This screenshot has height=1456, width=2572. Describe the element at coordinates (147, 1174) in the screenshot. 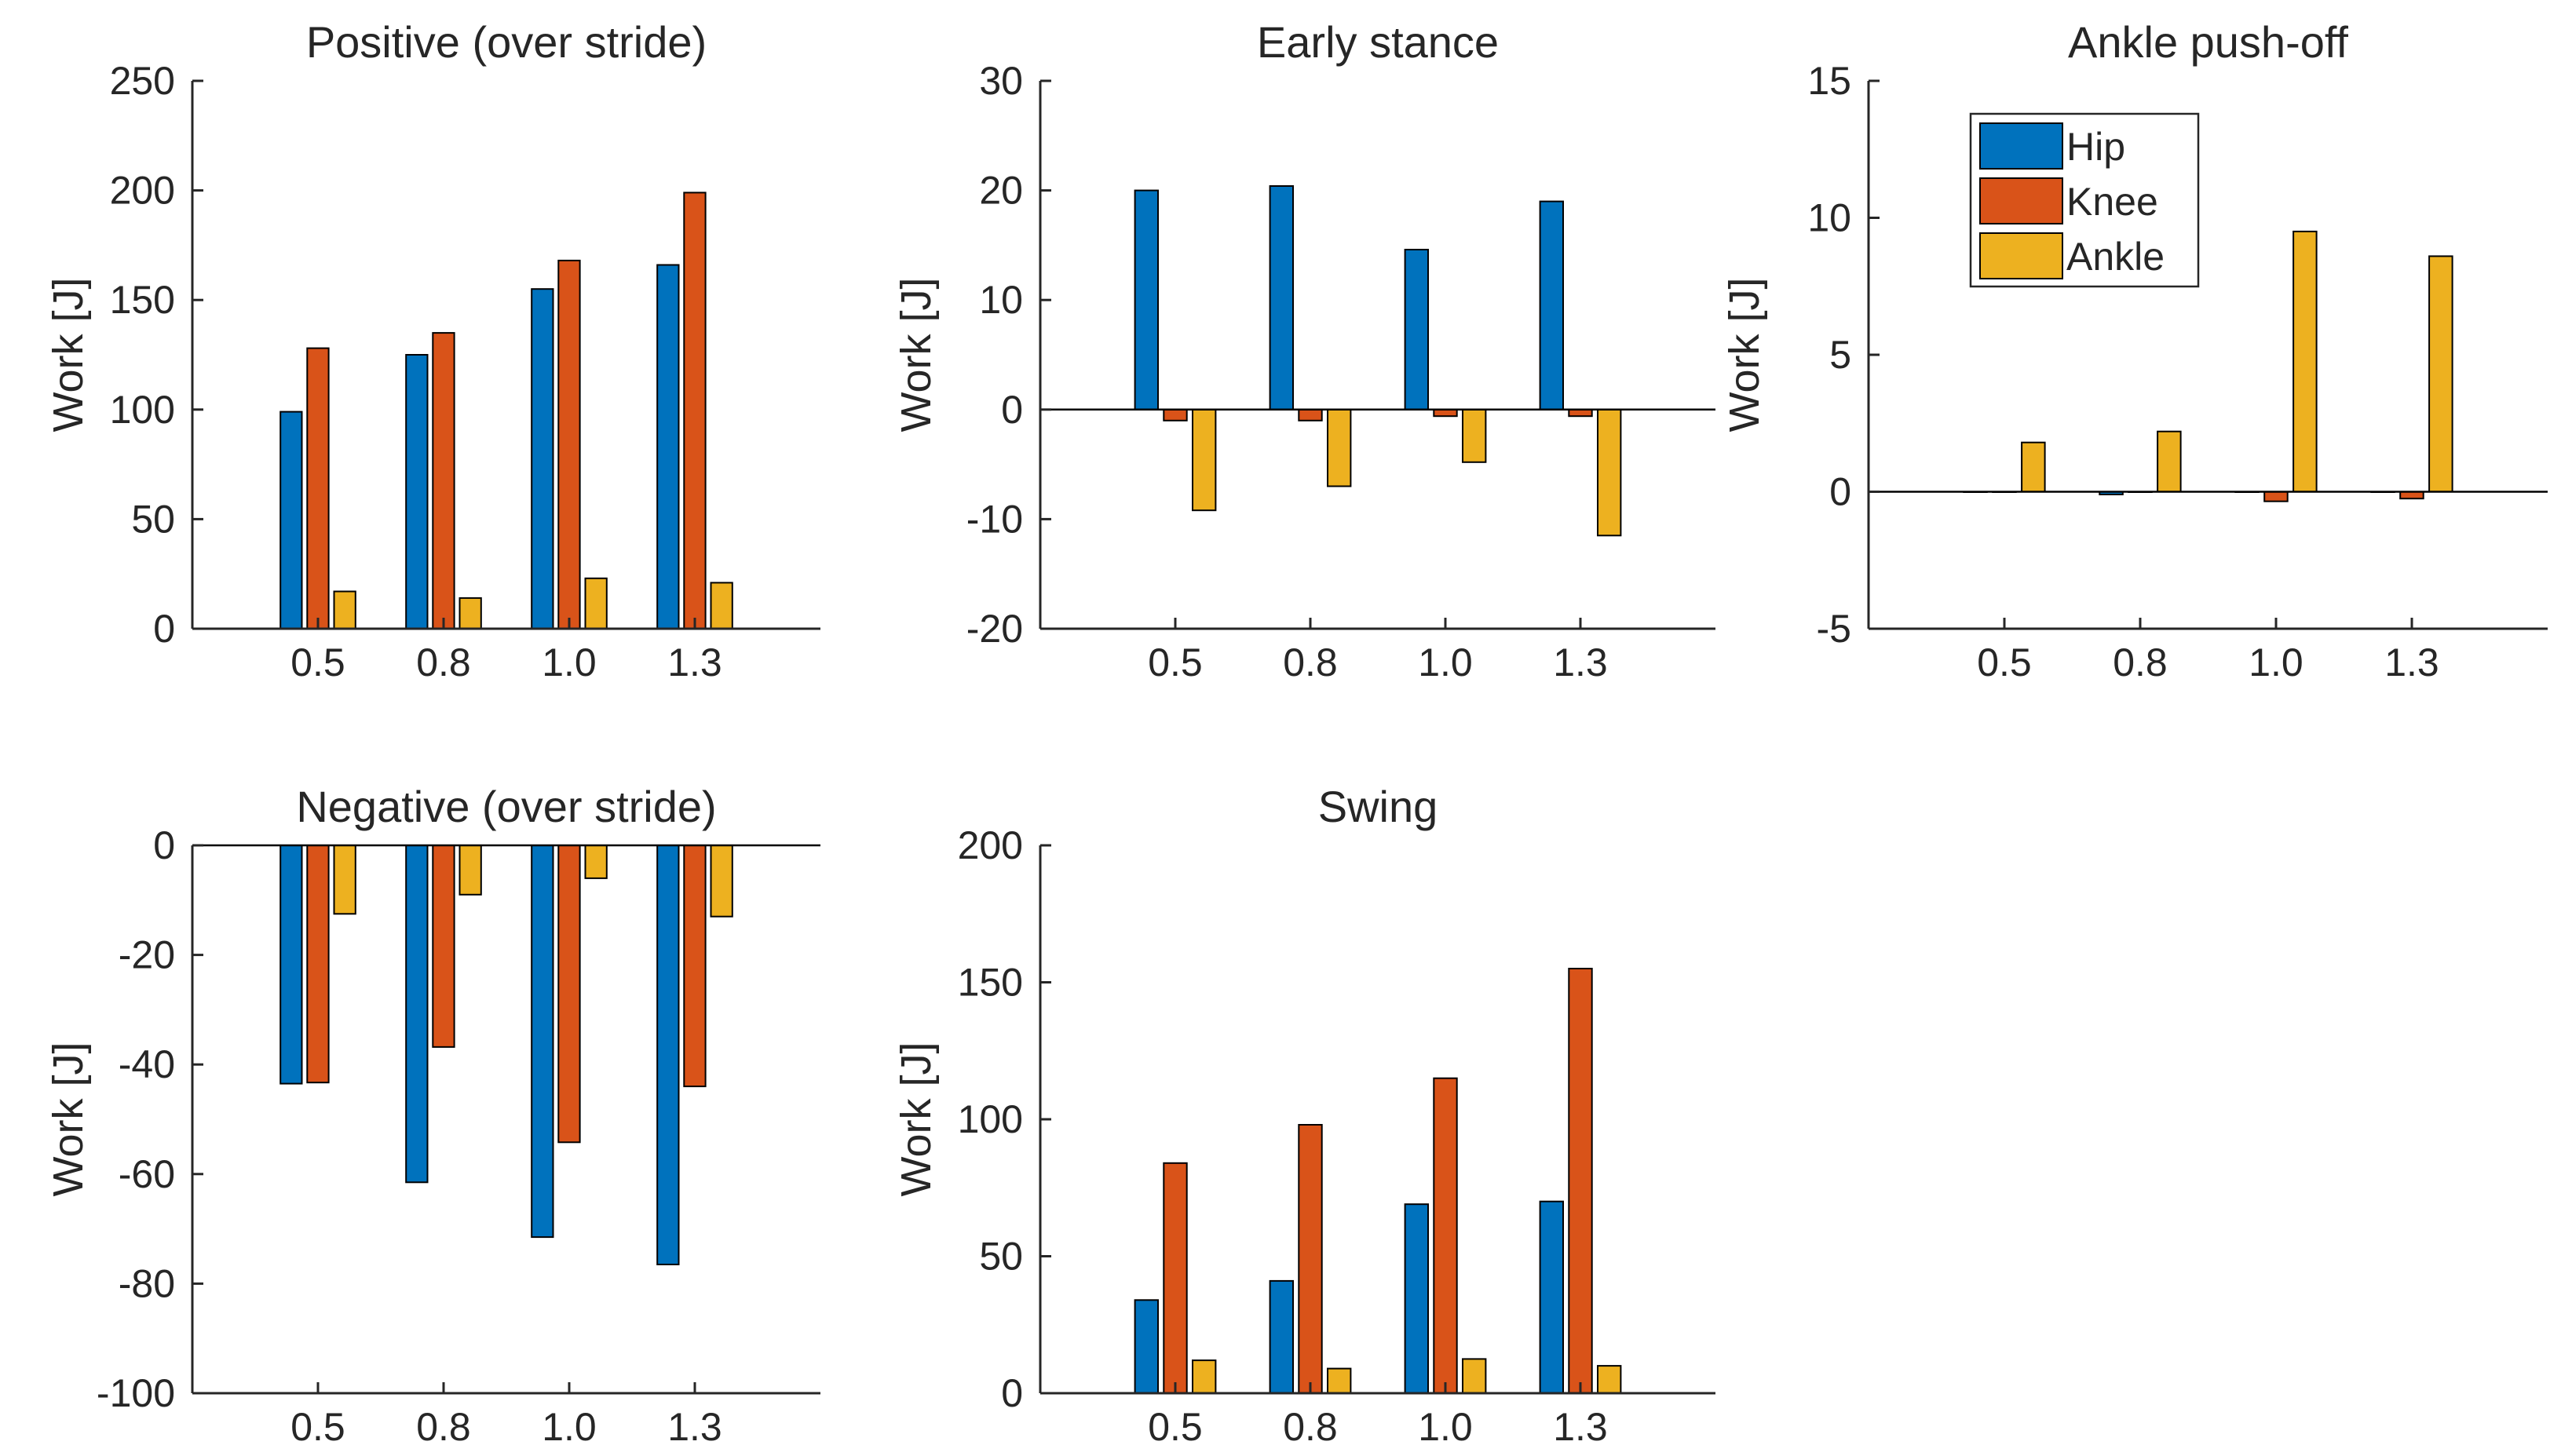

I see `y-tick-label: -60` at that location.